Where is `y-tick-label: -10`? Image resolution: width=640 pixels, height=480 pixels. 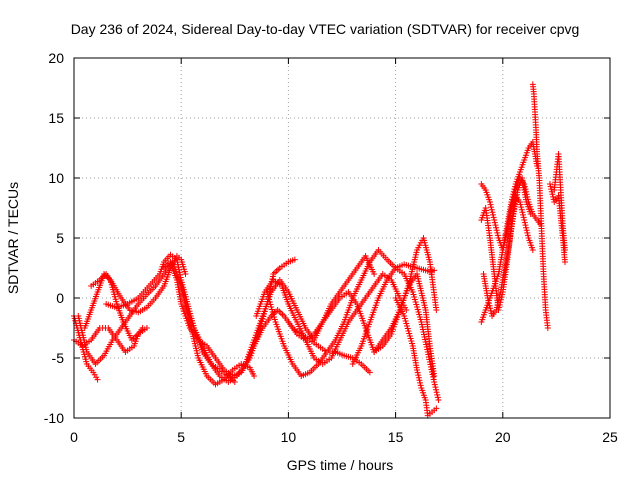 y-tick-label: -10 is located at coordinates (54, 418).